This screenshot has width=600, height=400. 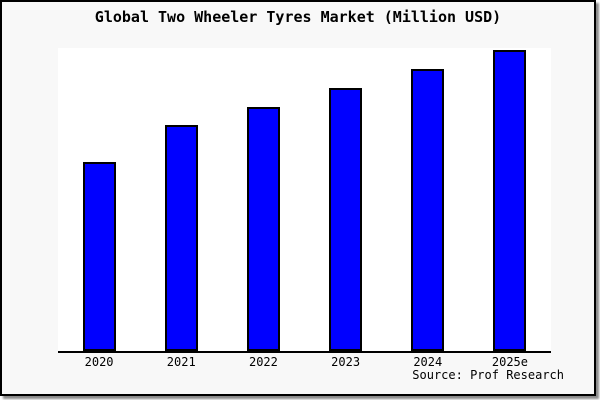 I want to click on x-tick-label-2024: 2024, so click(x=428, y=362).